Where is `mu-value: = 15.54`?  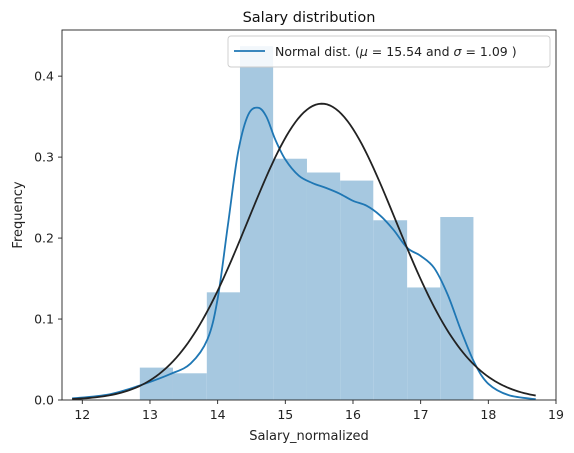
mu-value: = 15.54 is located at coordinates (397, 51).